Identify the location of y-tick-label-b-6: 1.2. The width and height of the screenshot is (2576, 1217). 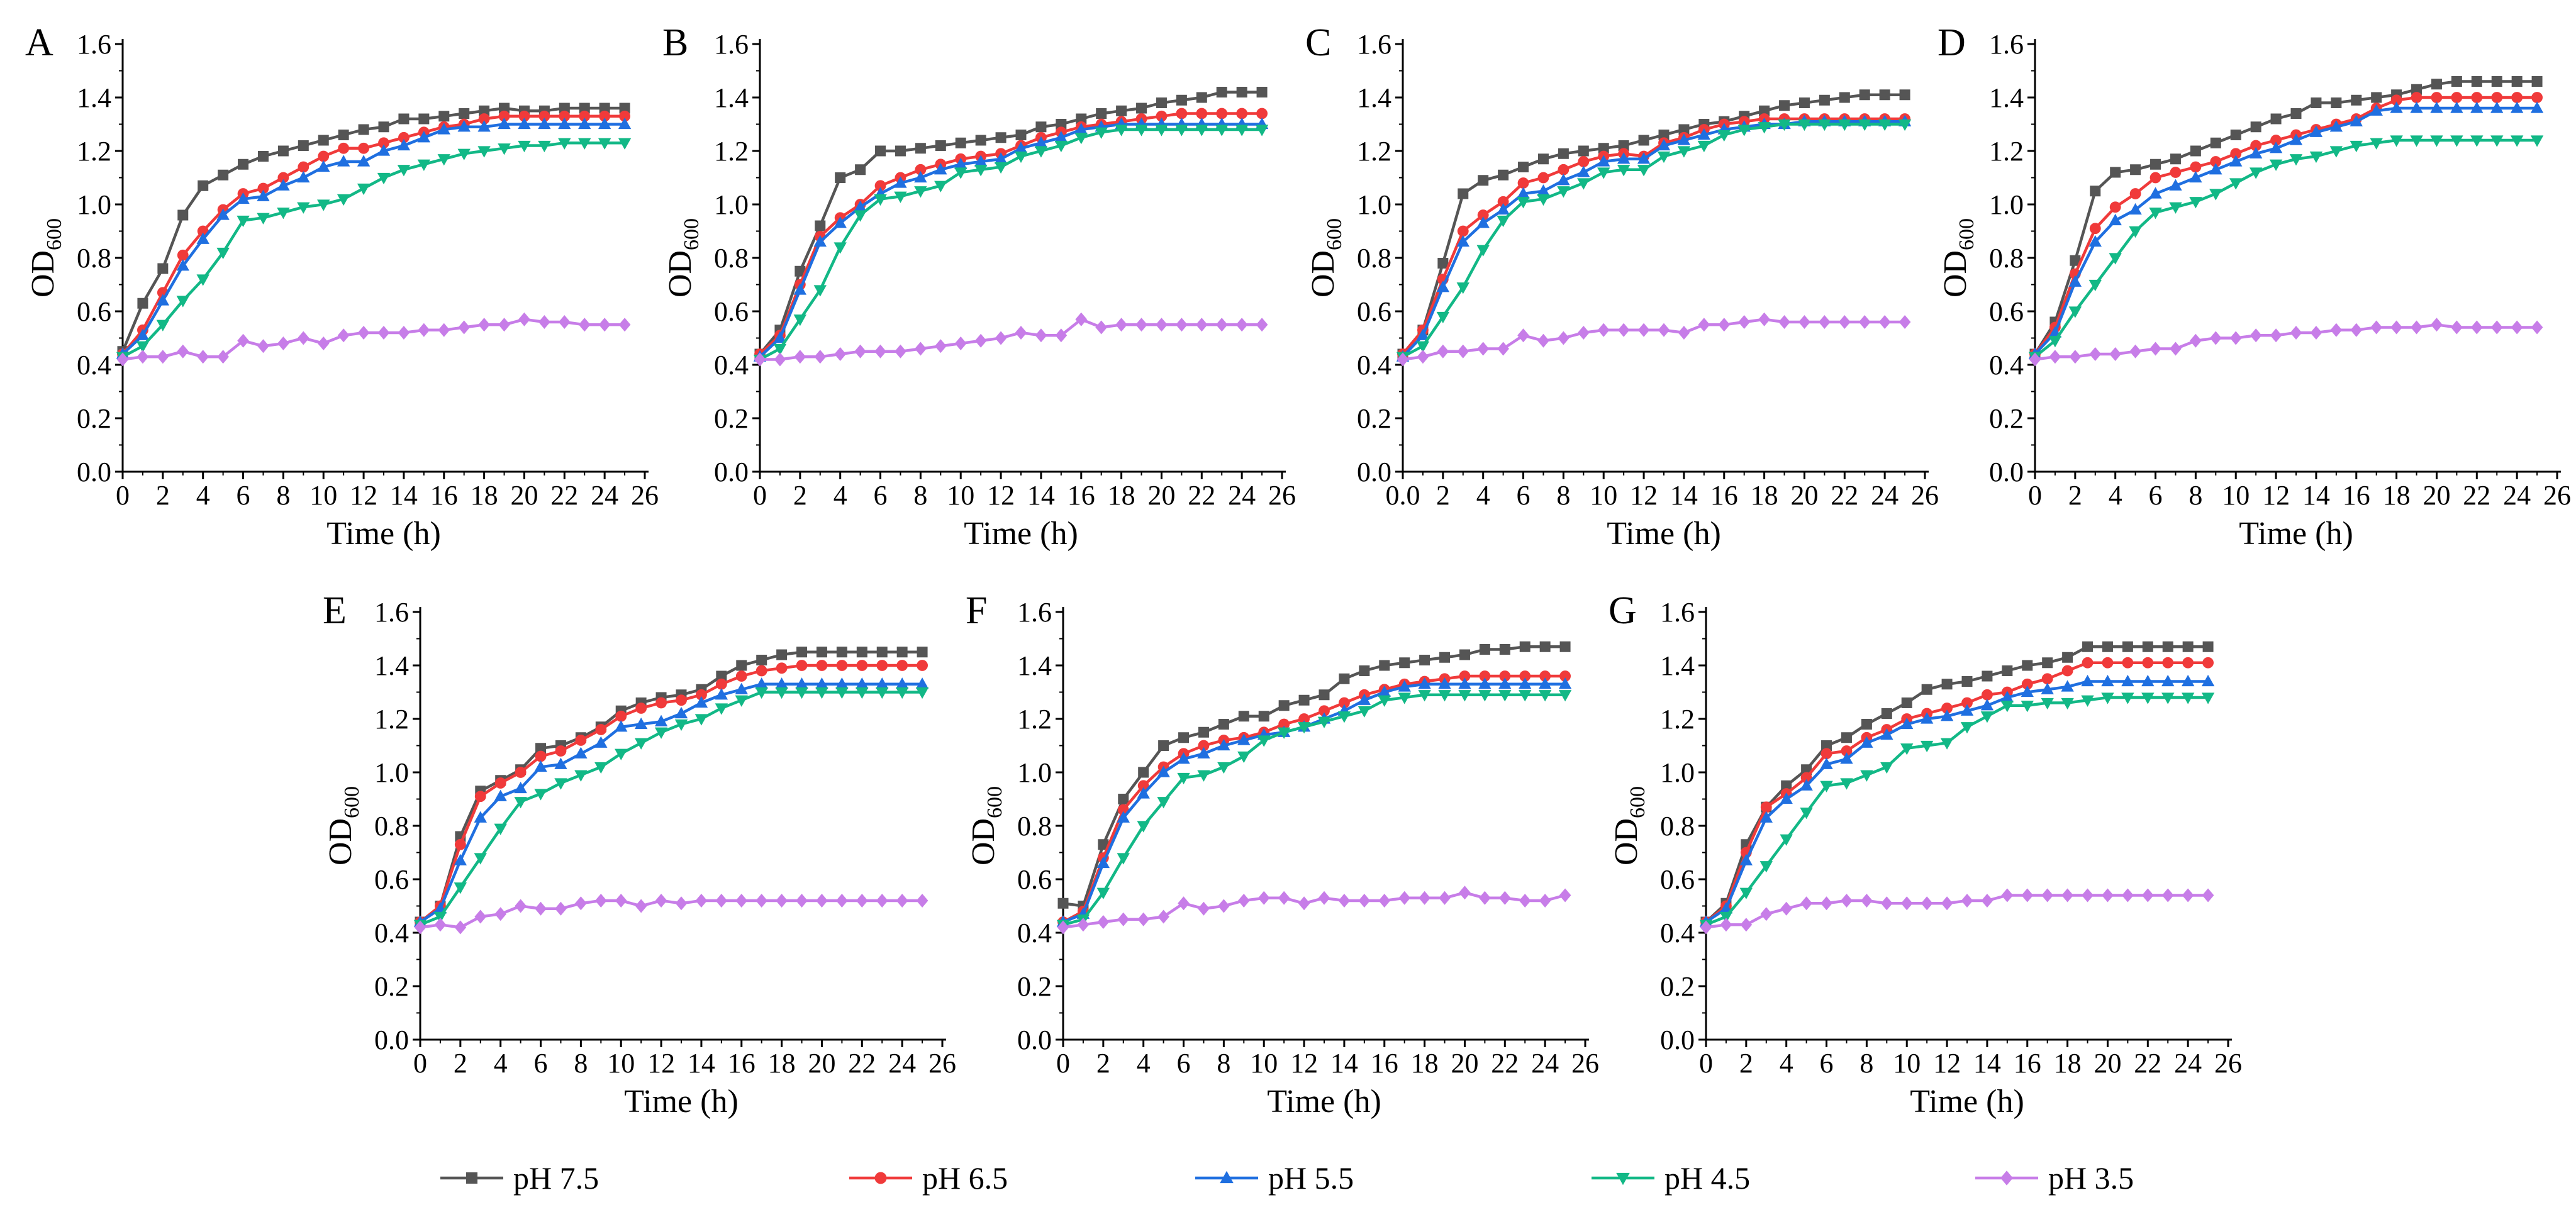
(731, 151).